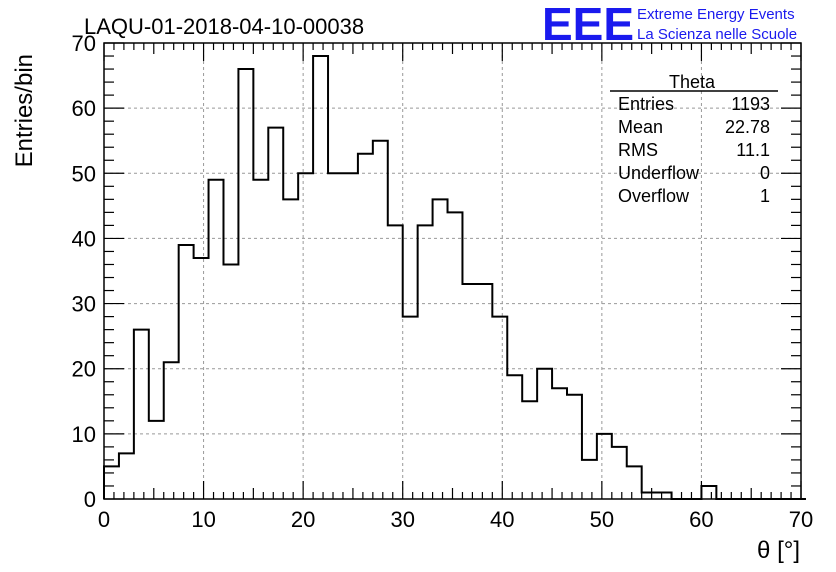 This screenshot has width=836, height=572. Describe the element at coordinates (24, 110) in the screenshot. I see `y-axis-label: Entries/bin` at that location.